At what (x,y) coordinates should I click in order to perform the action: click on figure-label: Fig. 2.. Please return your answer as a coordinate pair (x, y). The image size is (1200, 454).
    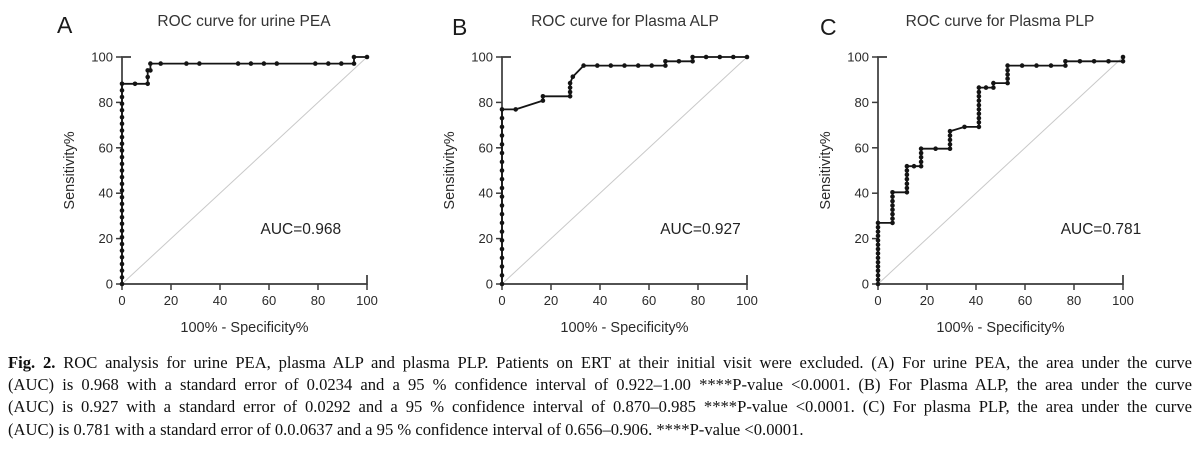
    Looking at the image, I should click on (32, 362).